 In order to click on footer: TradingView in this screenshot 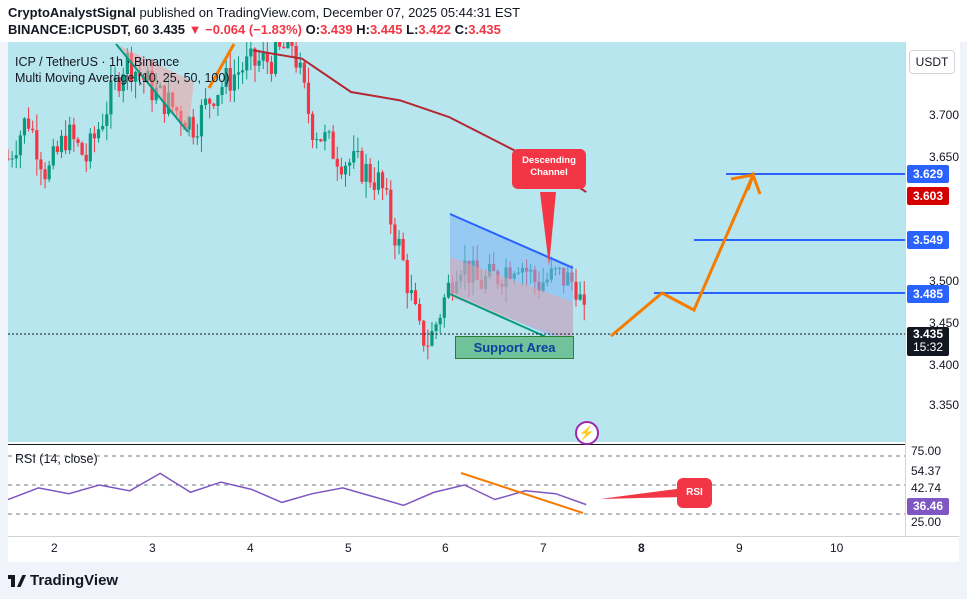, I will do `click(483, 580)`.